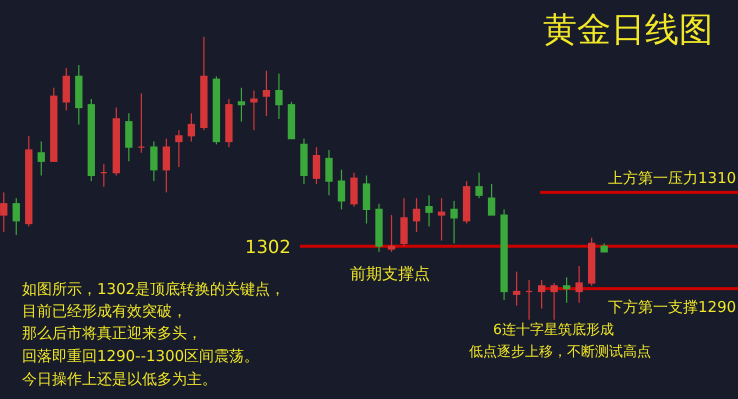 Image resolution: width=738 pixels, height=399 pixels. What do you see at coordinates (268, 247) in the screenshot?
I see `annotation: 1302` at bounding box center [268, 247].